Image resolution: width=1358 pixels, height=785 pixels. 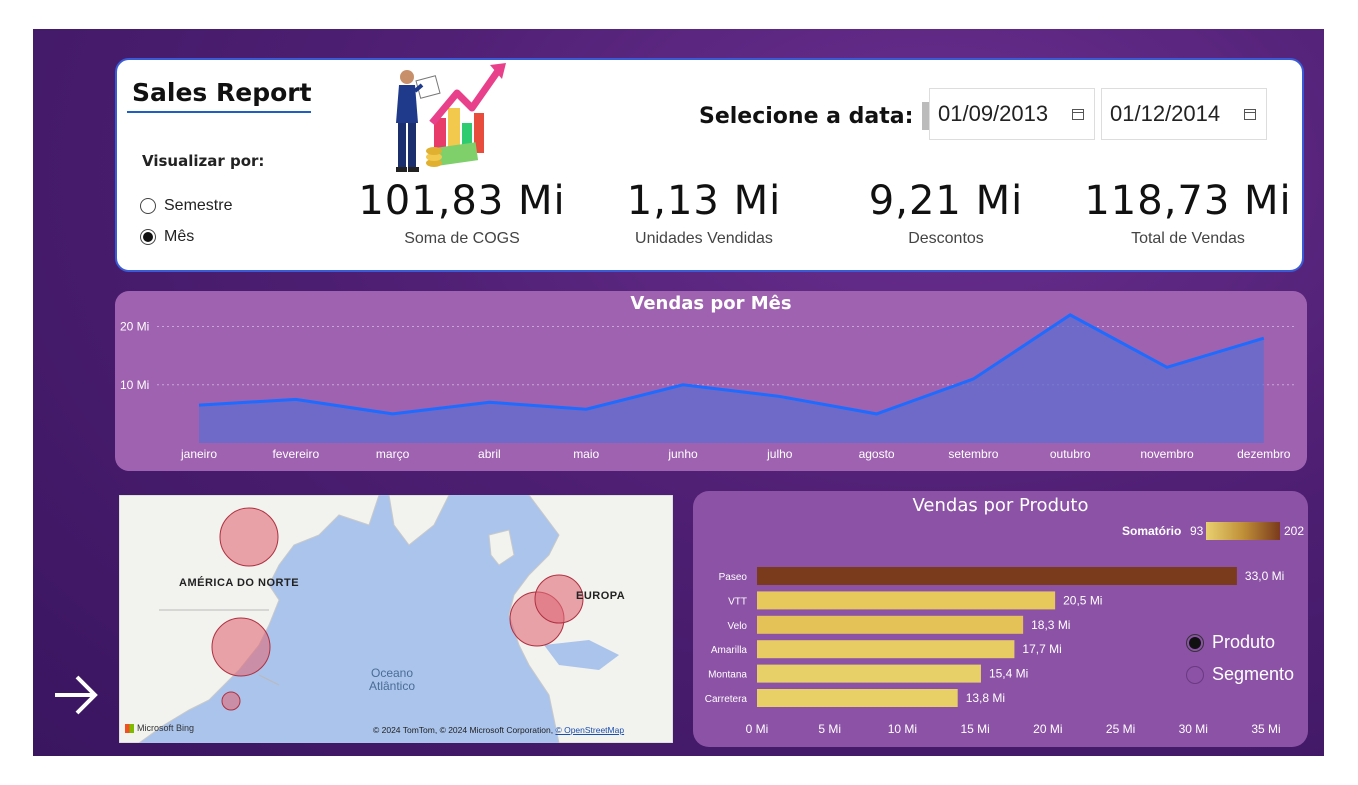 What do you see at coordinates (392, 673) in the screenshot?
I see `ocean-line-1: Oceano` at bounding box center [392, 673].